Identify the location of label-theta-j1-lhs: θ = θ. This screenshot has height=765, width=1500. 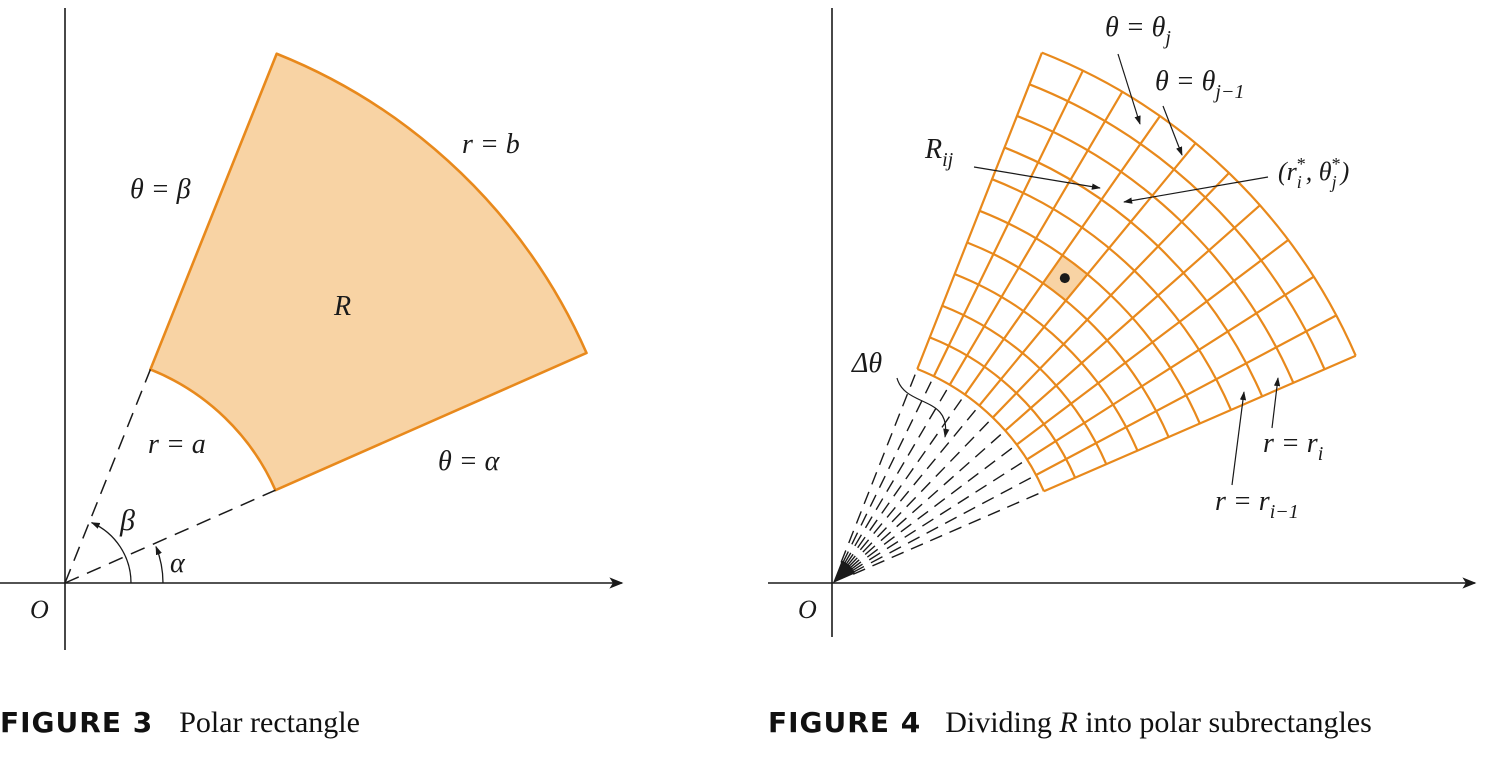
(1185, 81).